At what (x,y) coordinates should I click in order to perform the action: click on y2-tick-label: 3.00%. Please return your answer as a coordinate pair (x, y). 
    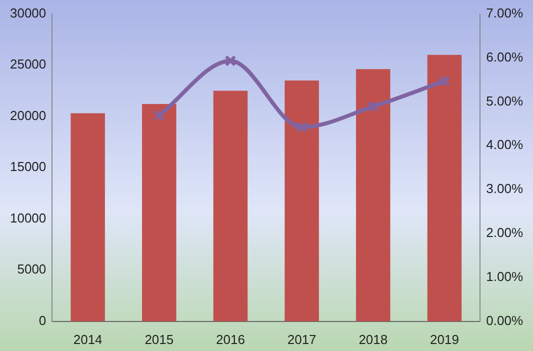
    Looking at the image, I should click on (505, 188).